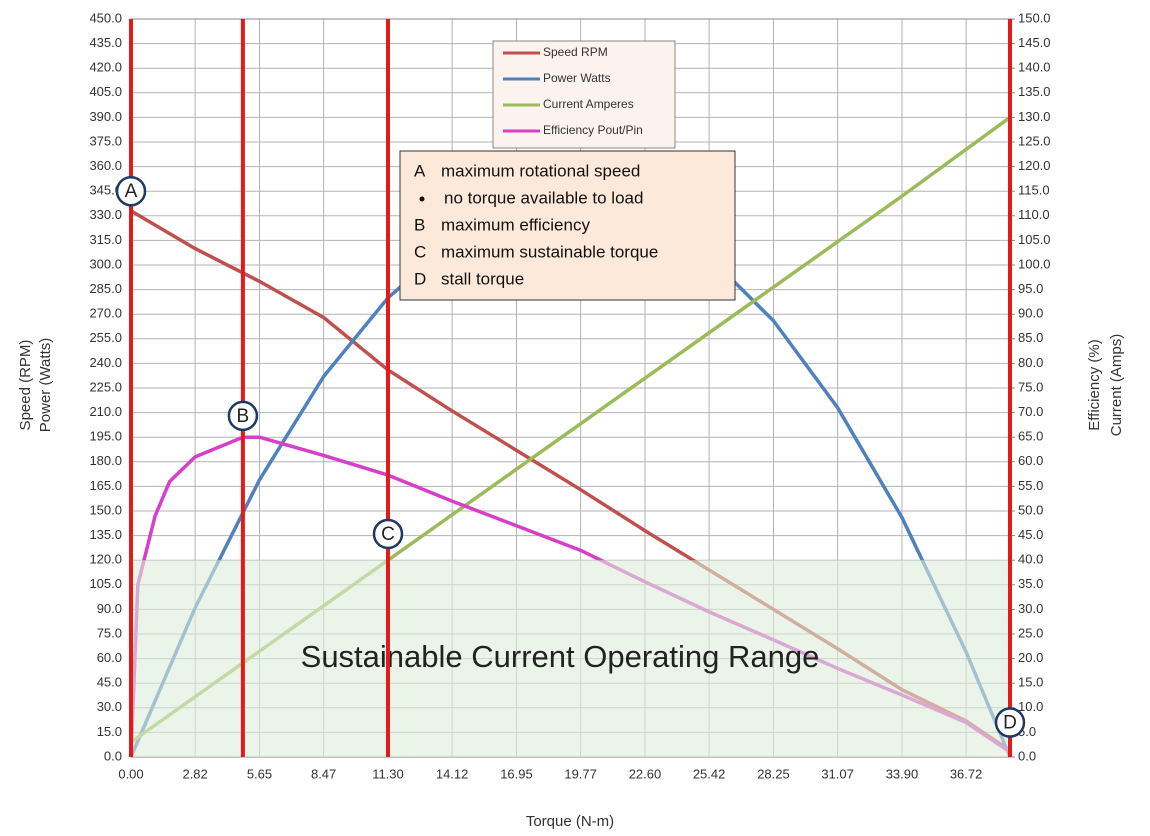 This screenshot has width=1150, height=836. What do you see at coordinates (515, 224) in the screenshot?
I see `note-text: maximum efficiency` at bounding box center [515, 224].